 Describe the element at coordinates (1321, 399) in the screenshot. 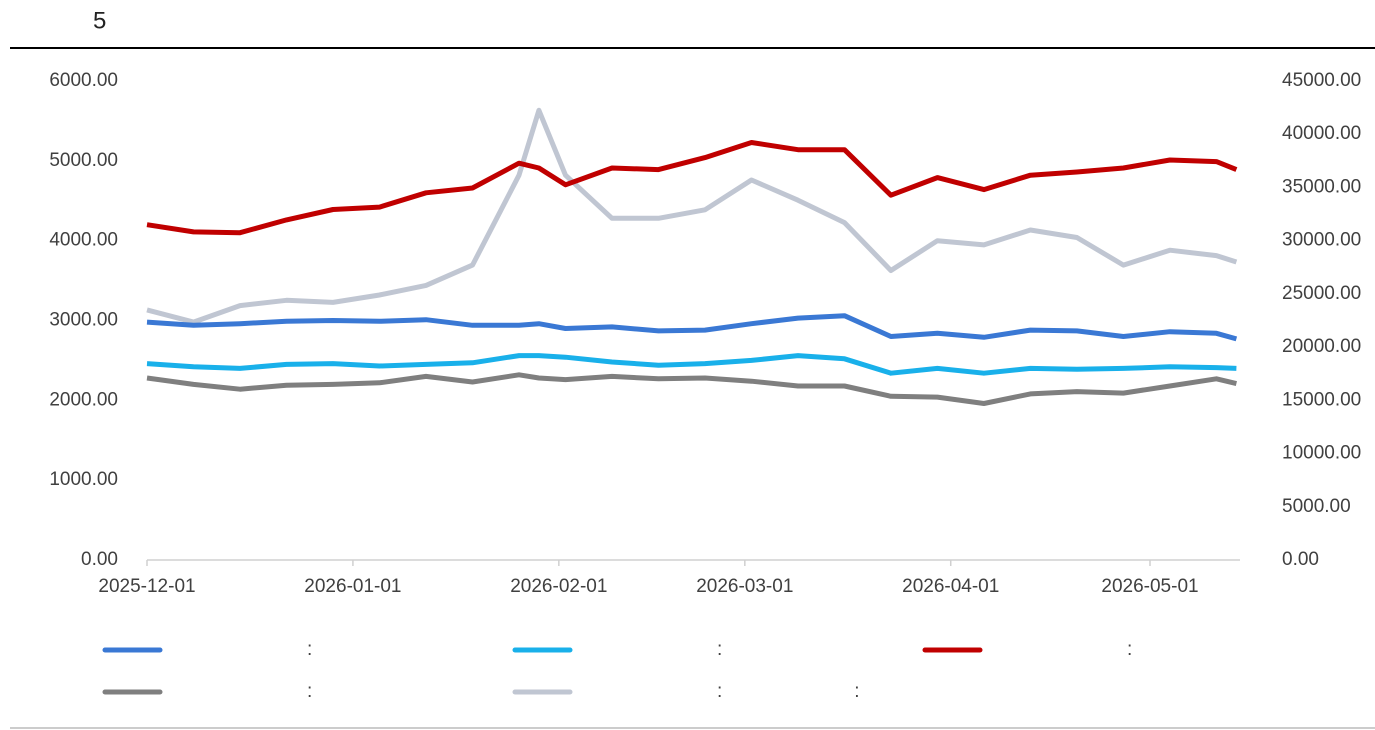

I see `y2-tick-label: 15000.00` at that location.